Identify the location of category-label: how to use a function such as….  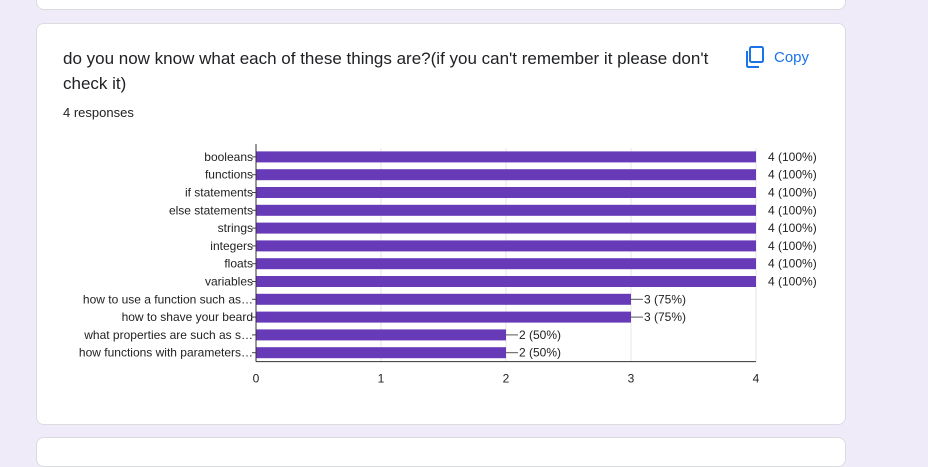
(168, 299).